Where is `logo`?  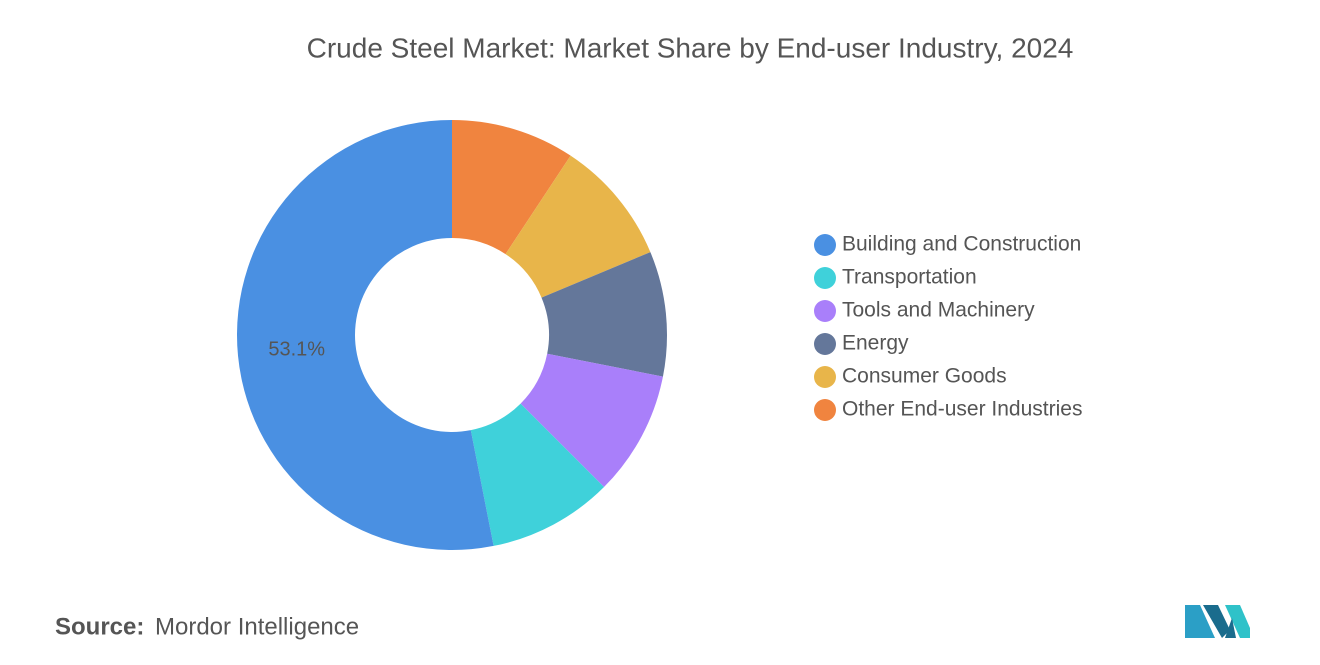
logo is located at coordinates (1217, 621).